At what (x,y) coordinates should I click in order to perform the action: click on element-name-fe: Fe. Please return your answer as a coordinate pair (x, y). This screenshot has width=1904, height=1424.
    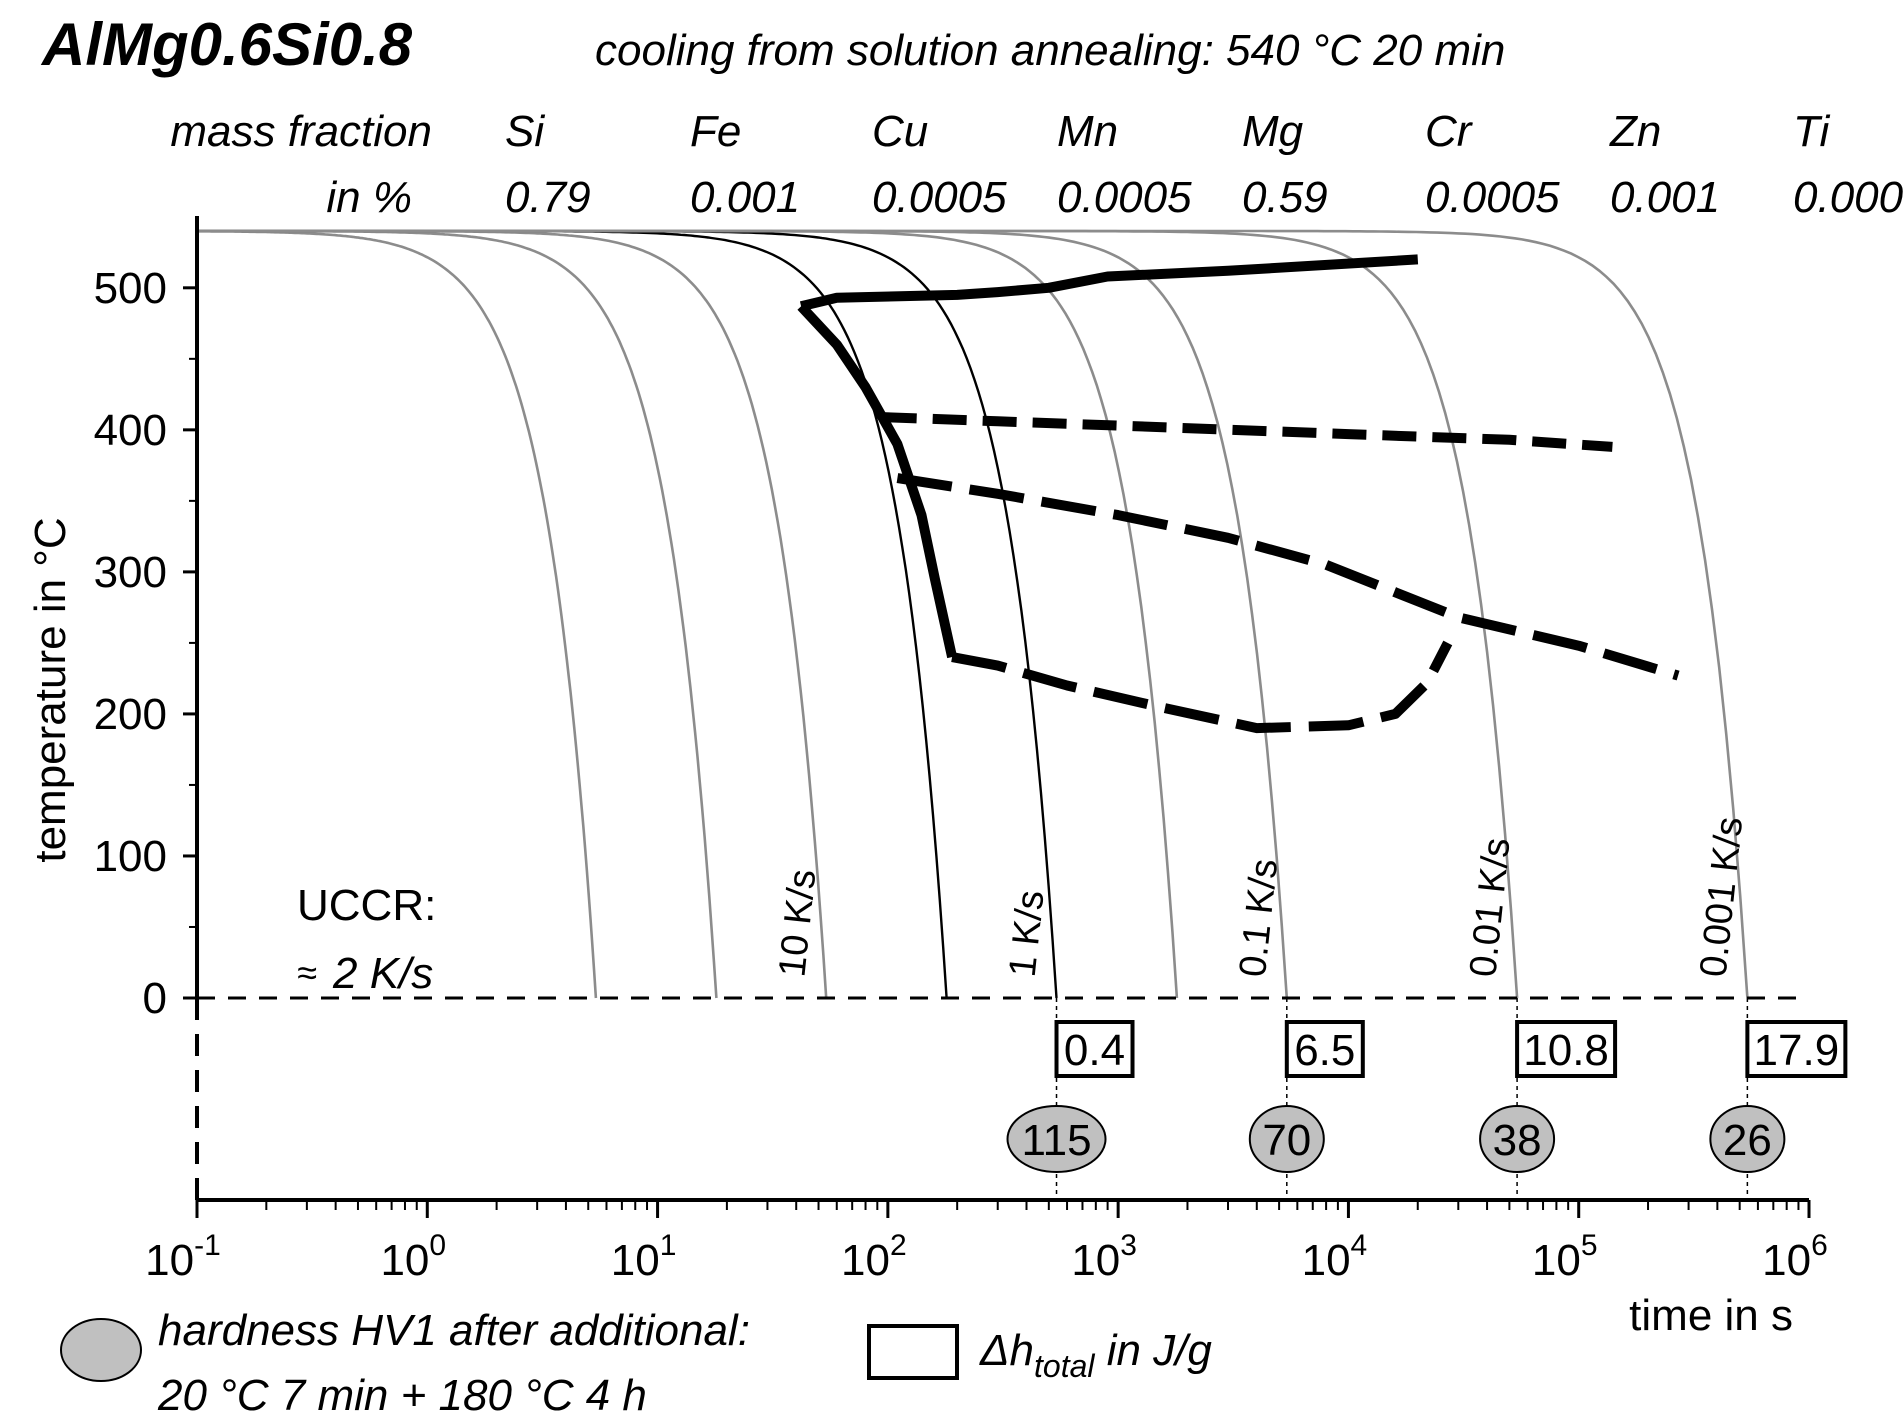
    Looking at the image, I should click on (715, 131).